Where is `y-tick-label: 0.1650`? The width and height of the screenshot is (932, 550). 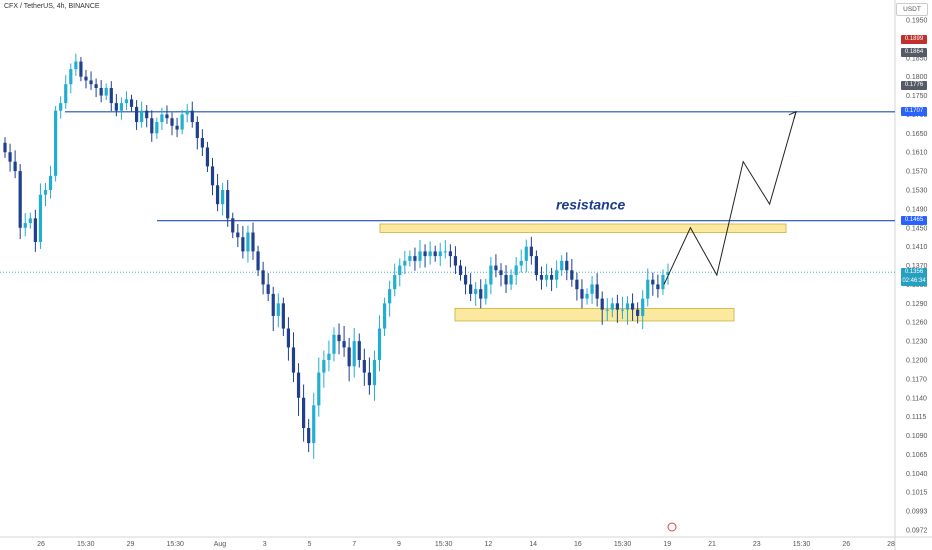 y-tick-label: 0.1650 is located at coordinates (917, 134).